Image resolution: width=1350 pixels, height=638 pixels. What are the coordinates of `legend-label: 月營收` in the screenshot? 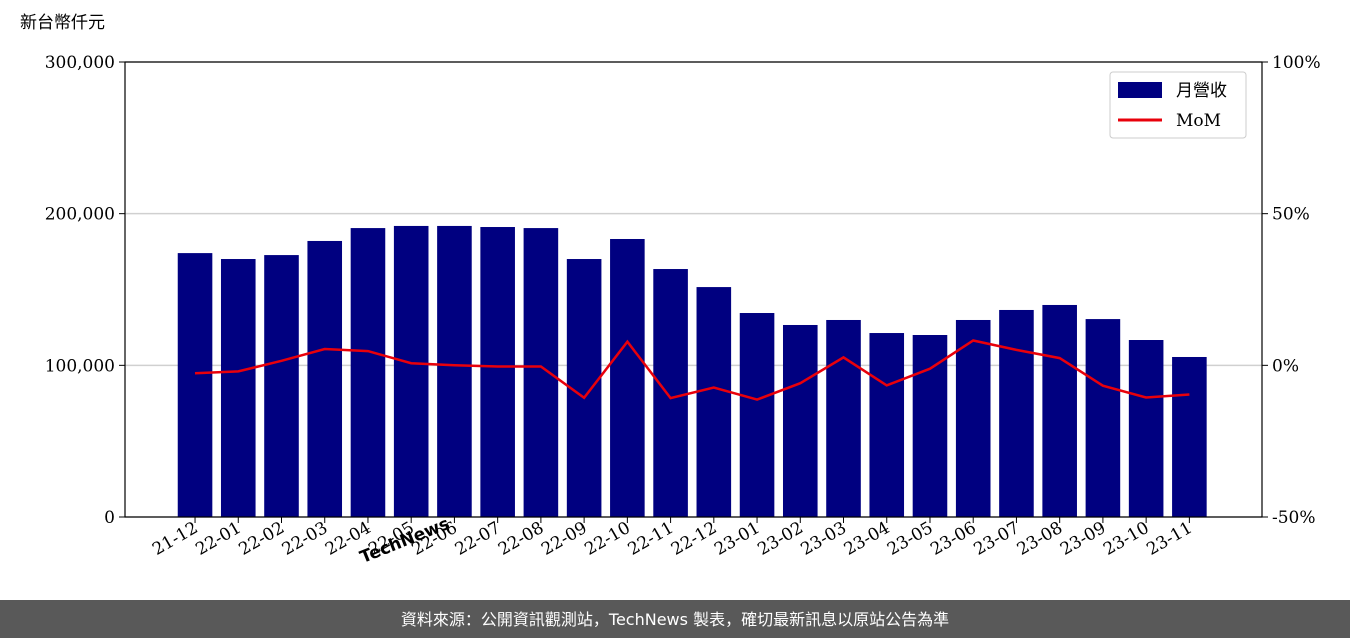 It's located at (1201, 91).